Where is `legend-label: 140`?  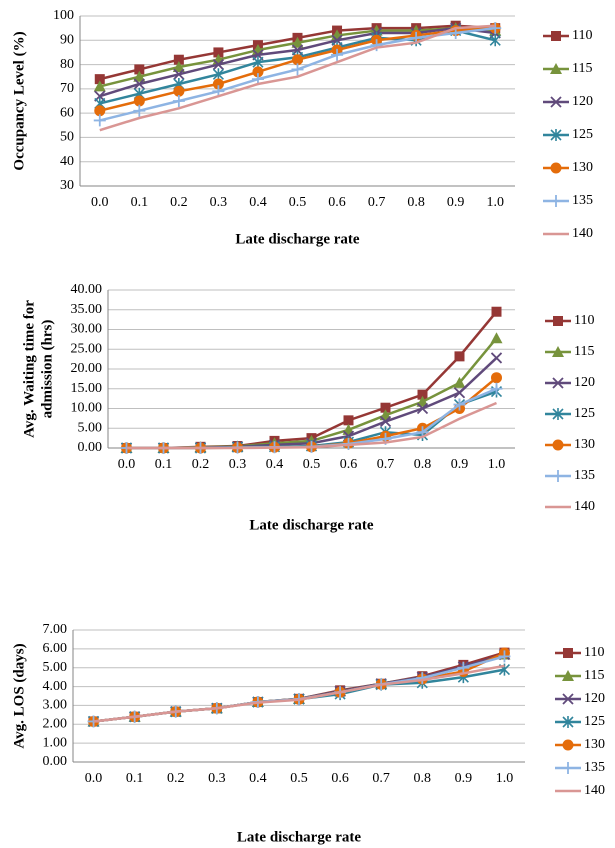 legend-label: 140 is located at coordinates (582, 233).